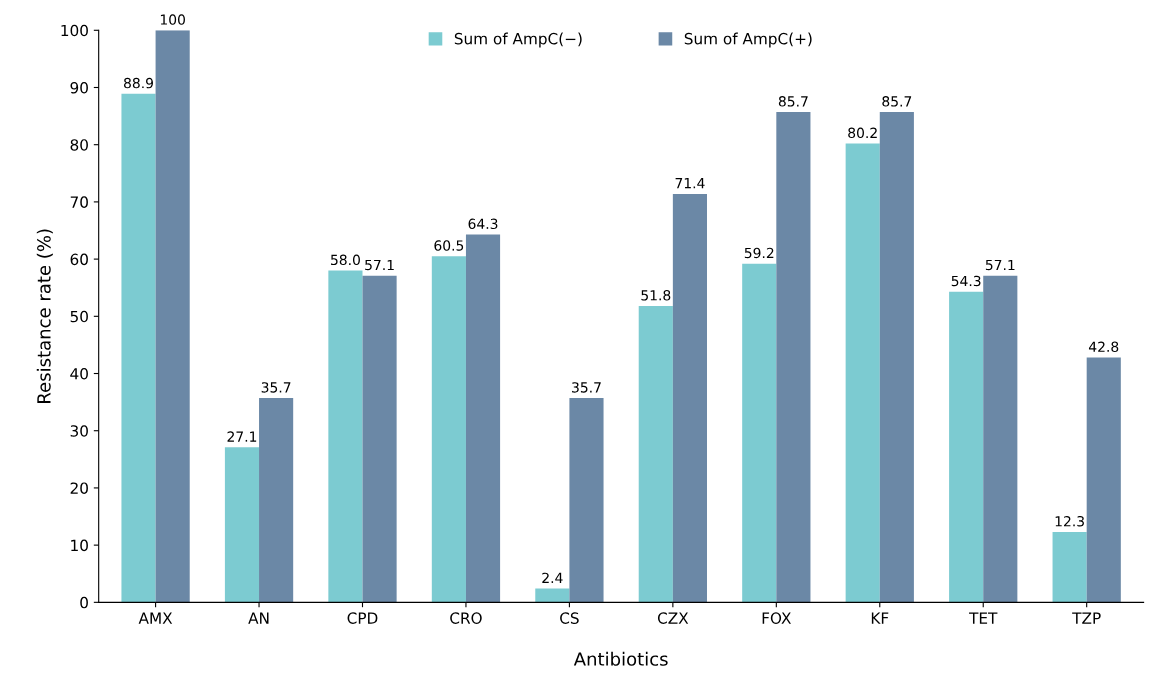 The width and height of the screenshot is (1161, 673). I want to click on x-tick-label: TET, so click(983, 618).